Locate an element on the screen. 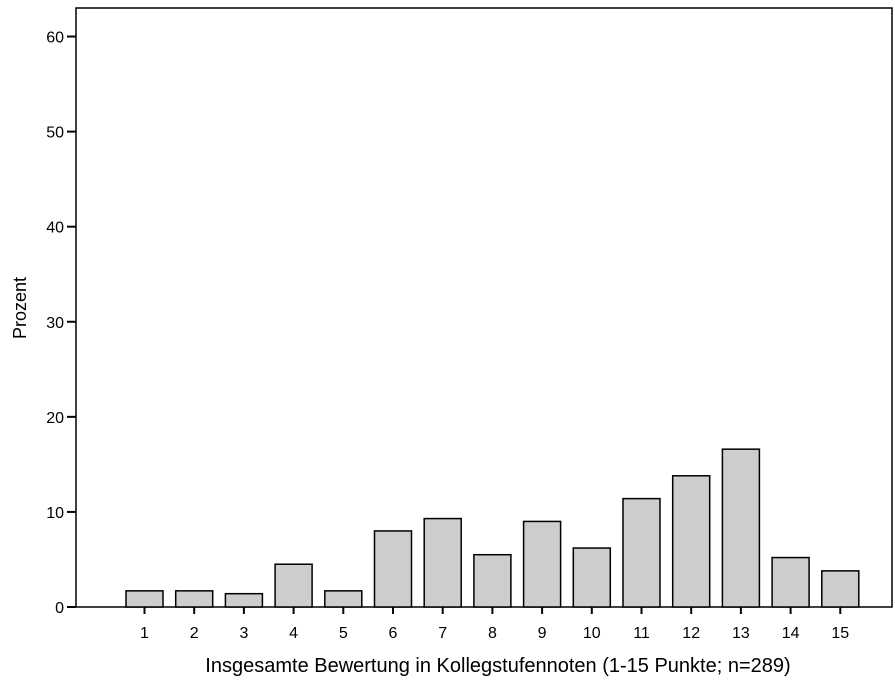 Image resolution: width=895 pixels, height=686 pixels. x-tick-label: 3 is located at coordinates (243, 633).